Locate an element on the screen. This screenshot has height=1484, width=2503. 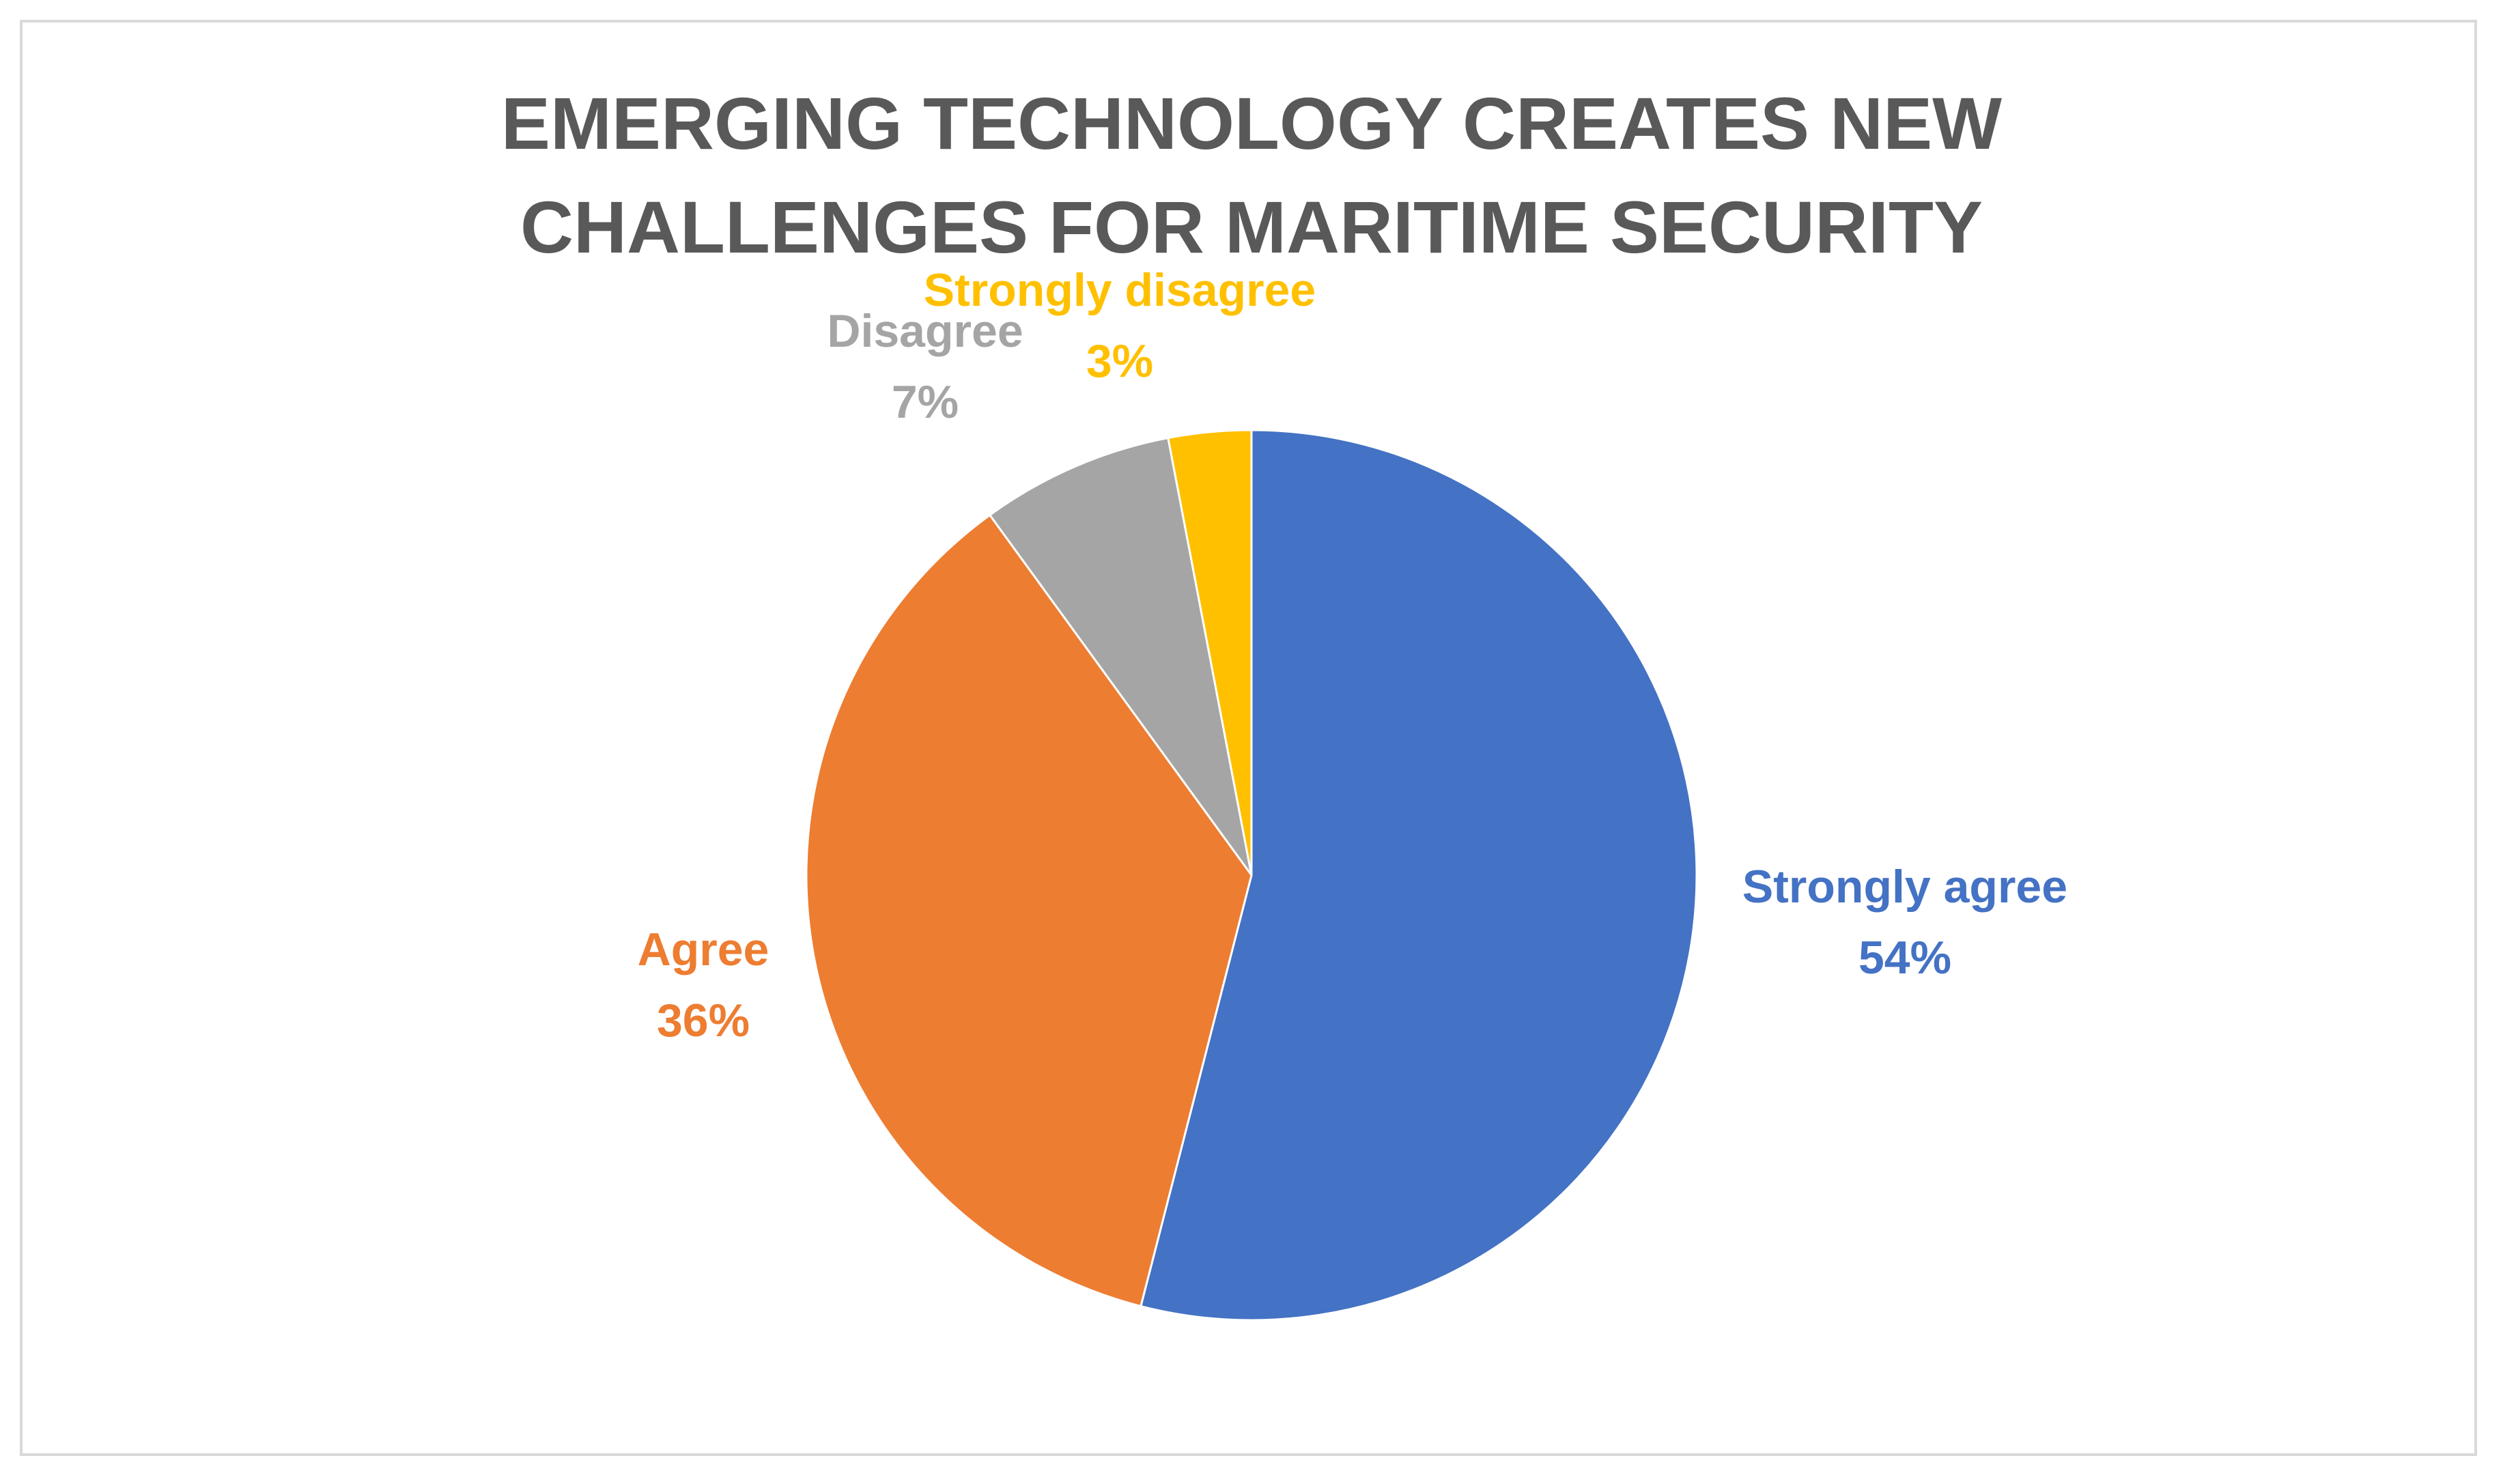
data-label-category: Agree is located at coordinates (703, 949).